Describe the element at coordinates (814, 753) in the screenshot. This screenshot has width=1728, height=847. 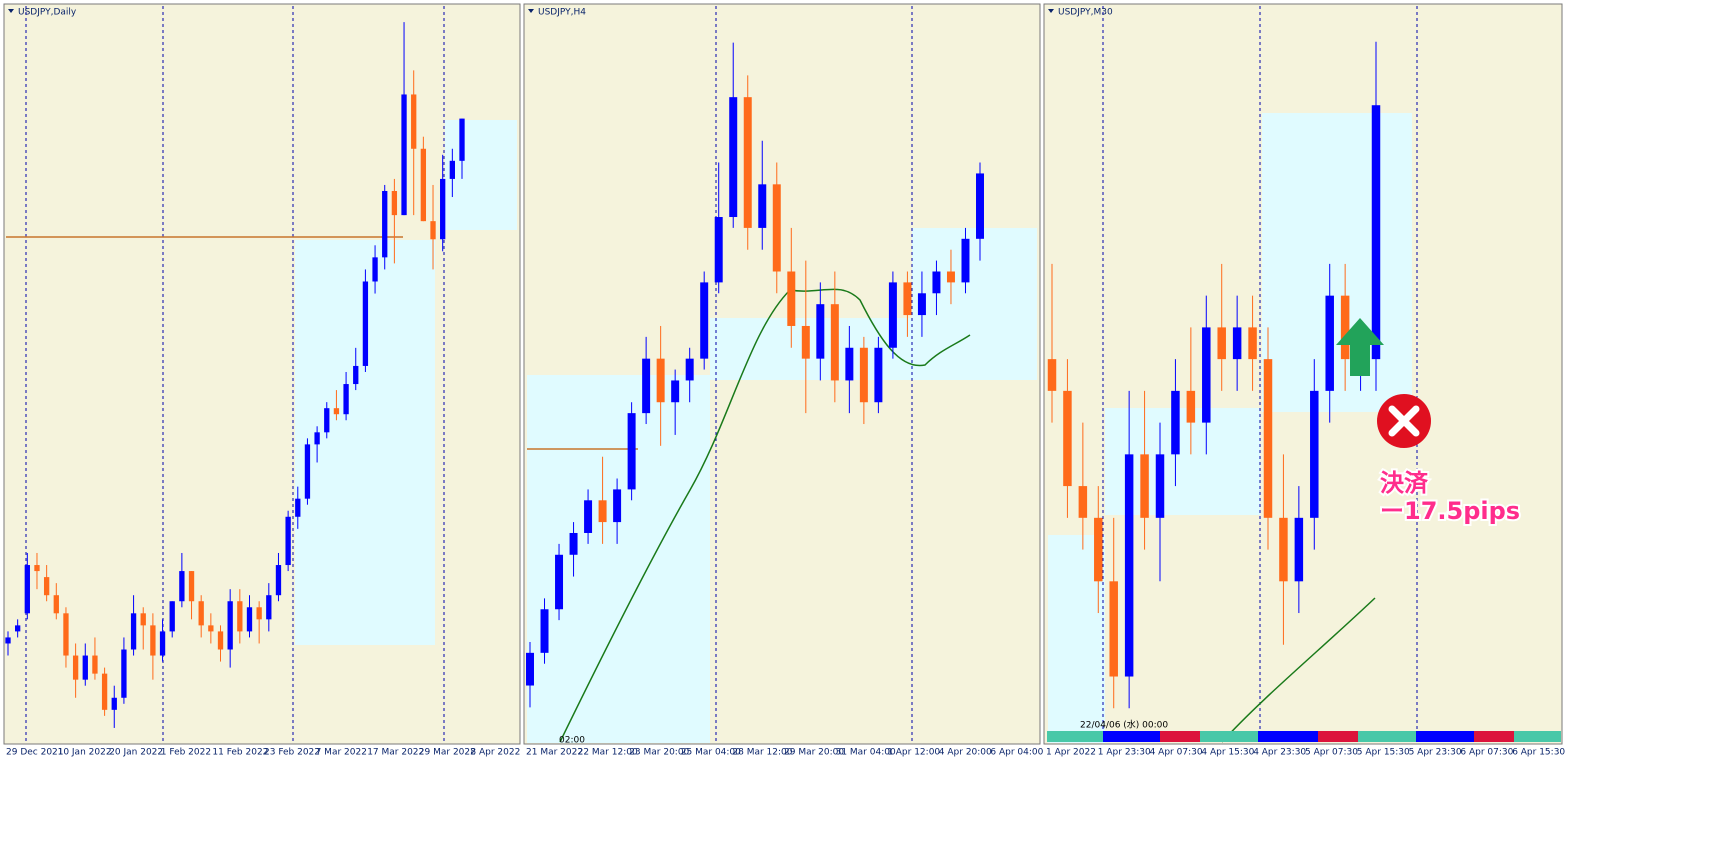
I see `x-axis-label: 29 Mar 20:00` at that location.